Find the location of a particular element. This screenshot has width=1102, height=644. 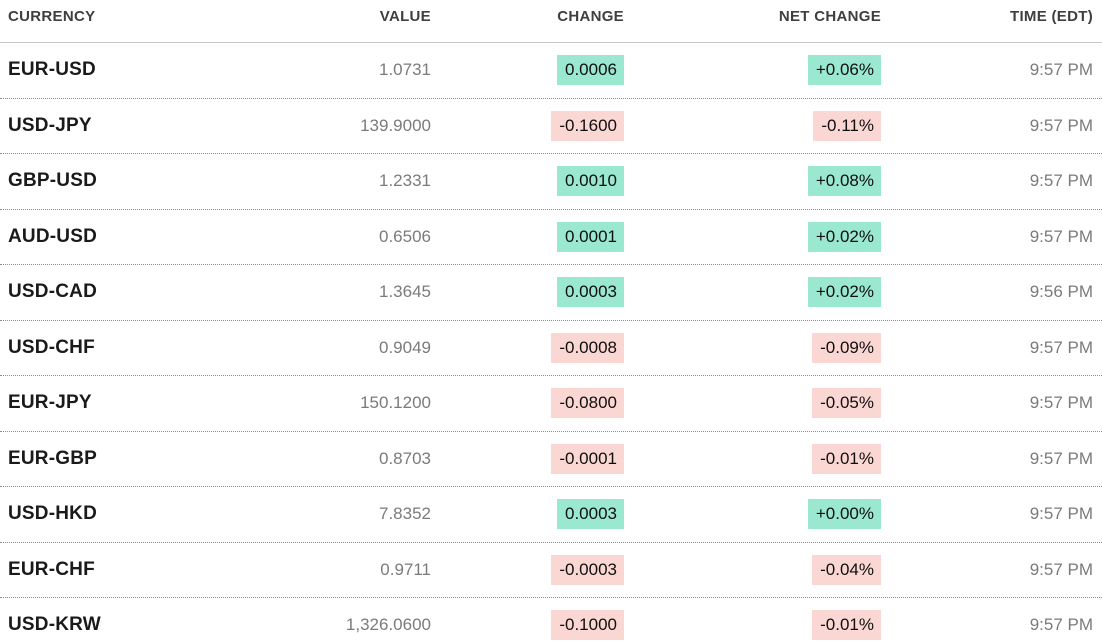

header-currency: CURRENCY is located at coordinates (52, 16).